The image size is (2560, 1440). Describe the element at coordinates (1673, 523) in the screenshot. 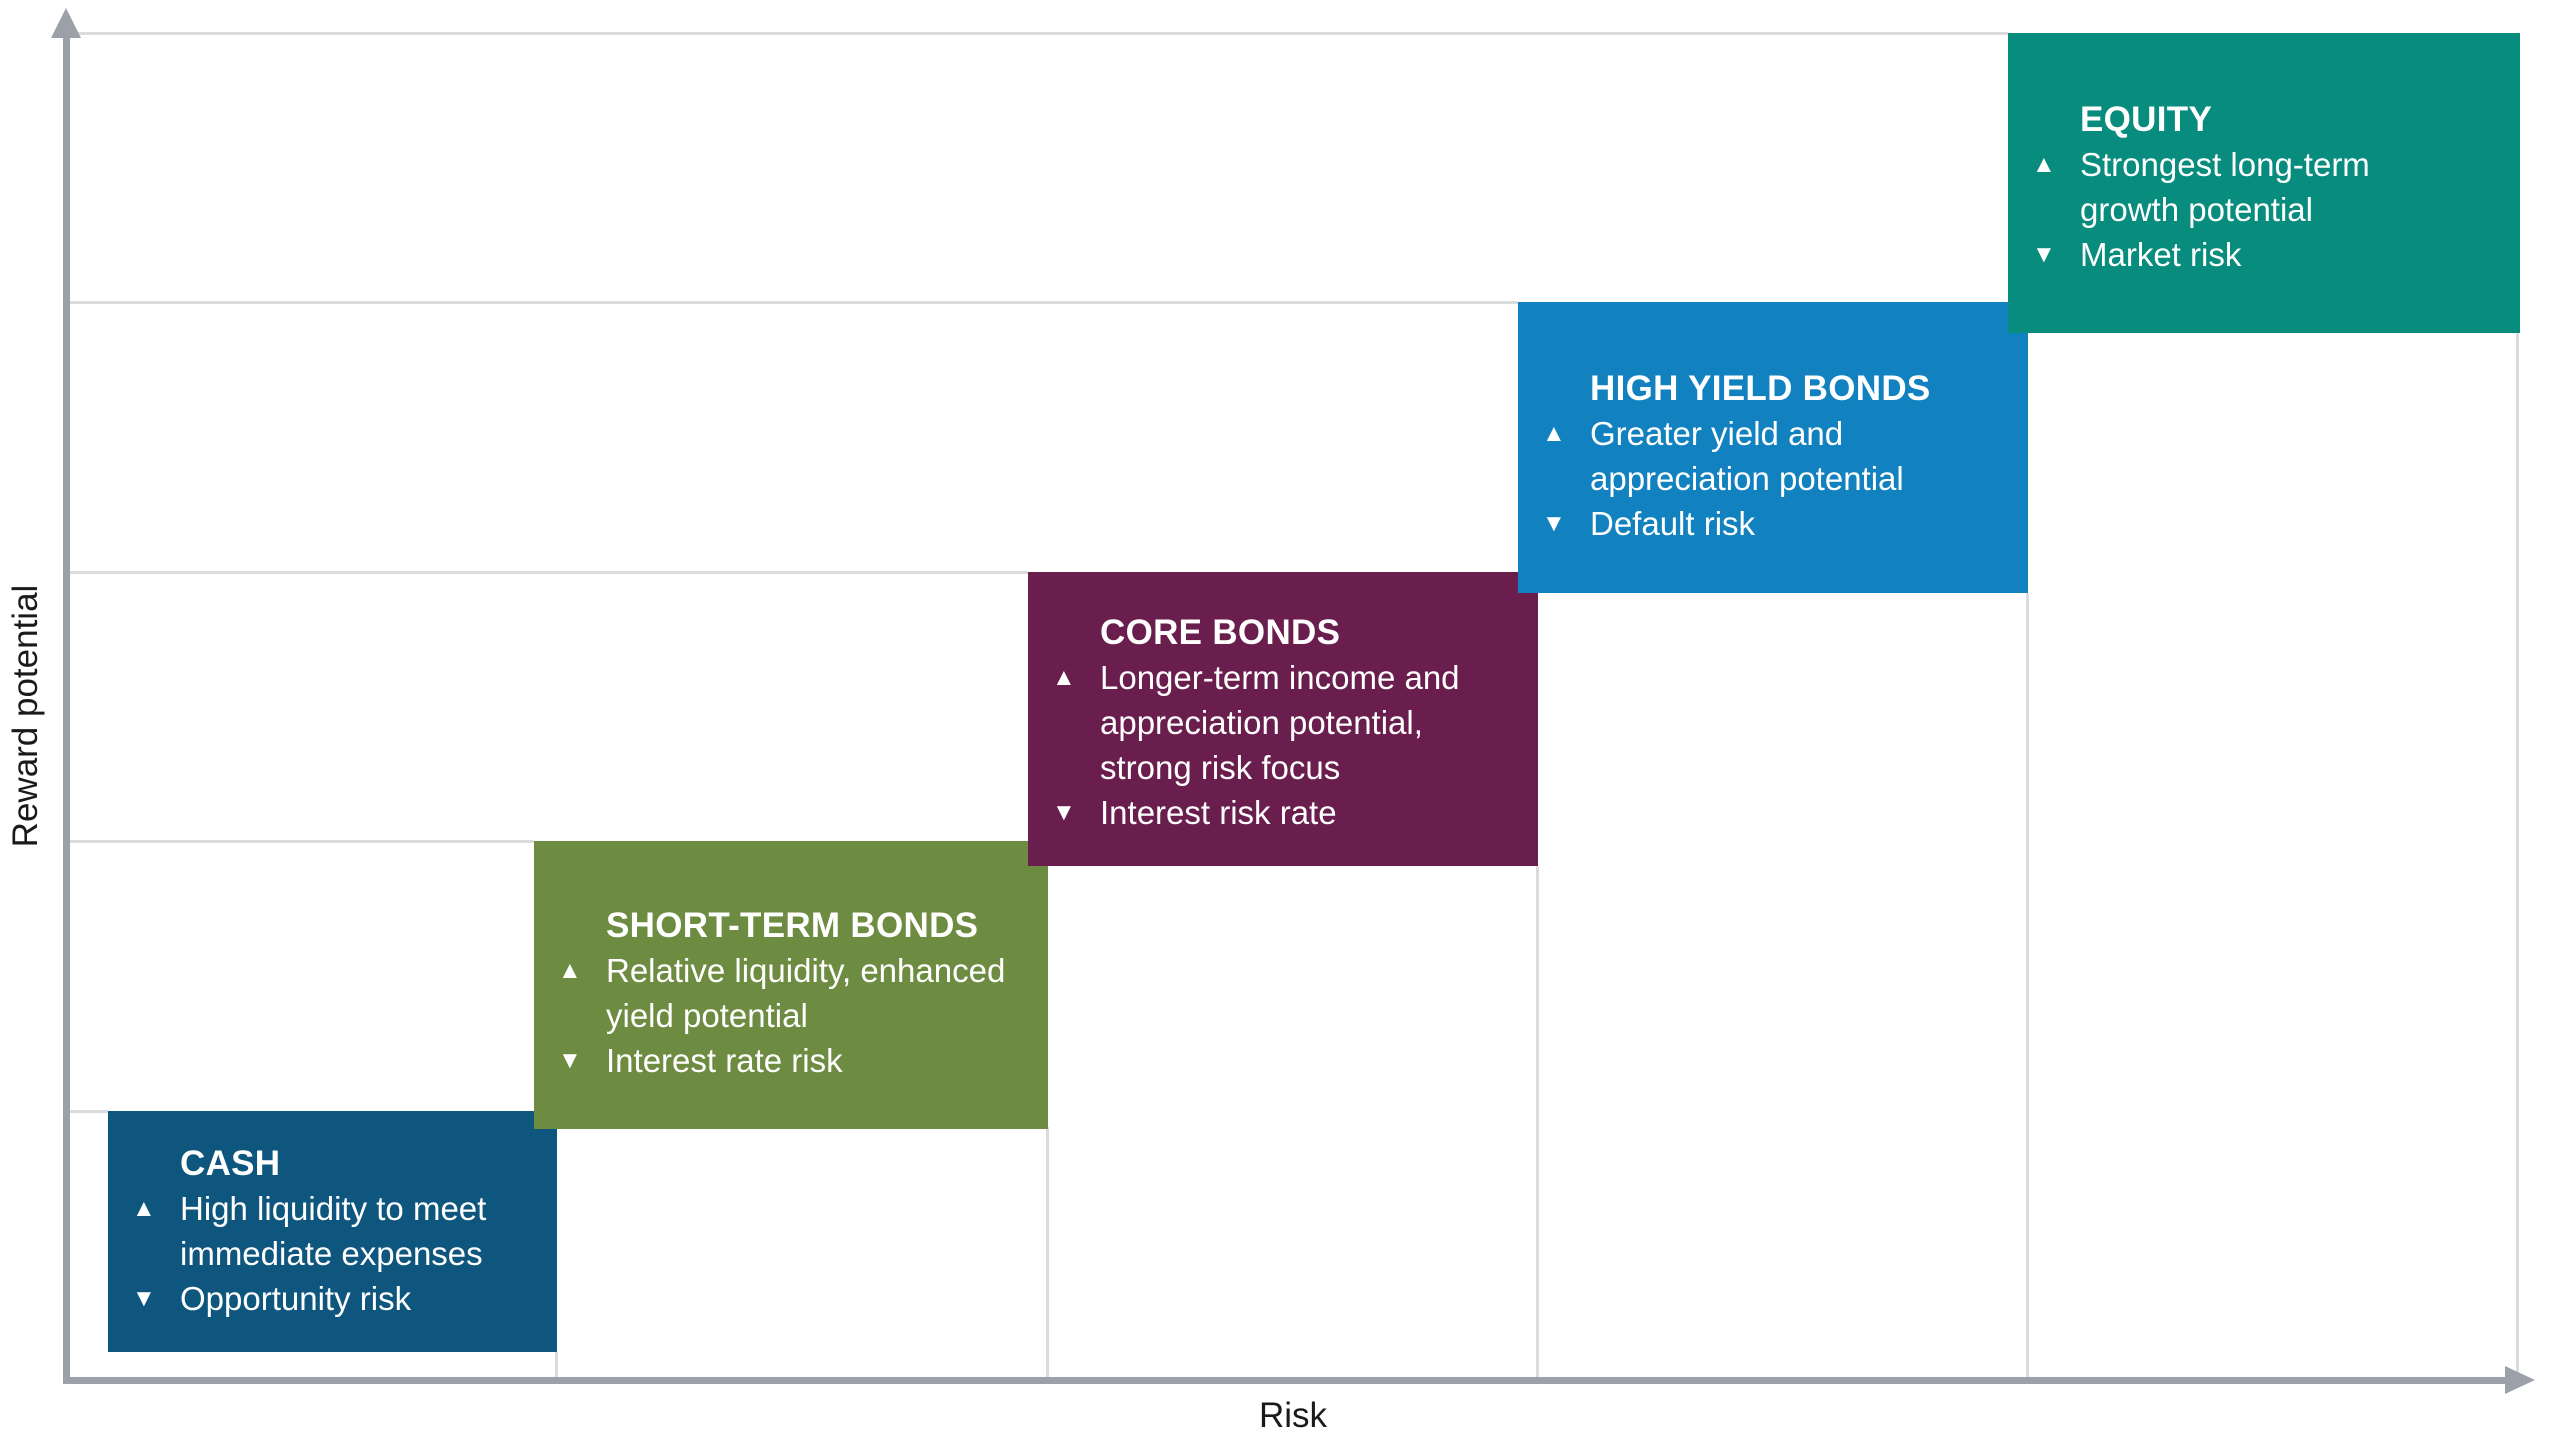

I see `asset-con-text: Default risk` at that location.